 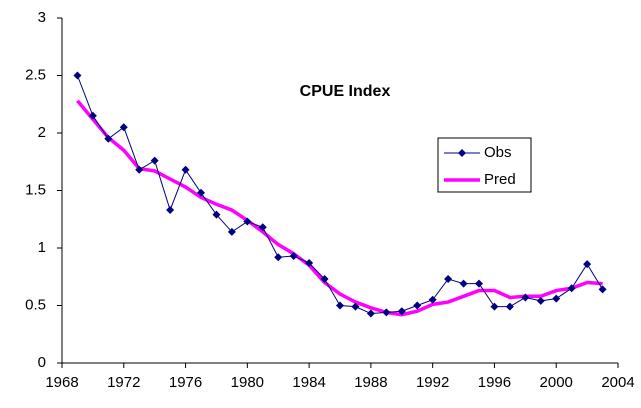 What do you see at coordinates (42, 132) in the screenshot?
I see `y-tick-label: 2` at bounding box center [42, 132].